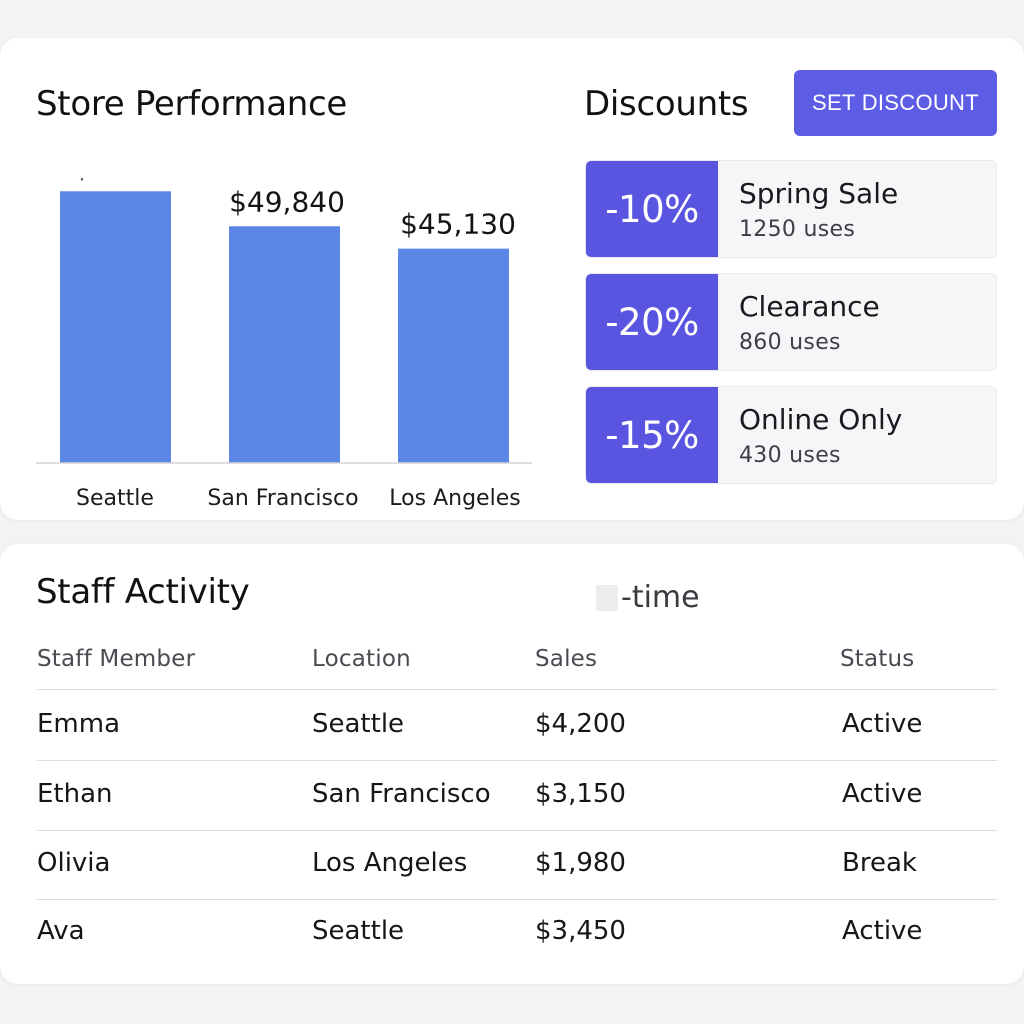  Describe the element at coordinates (877, 659) in the screenshot. I see `column-header-status: Status` at that location.